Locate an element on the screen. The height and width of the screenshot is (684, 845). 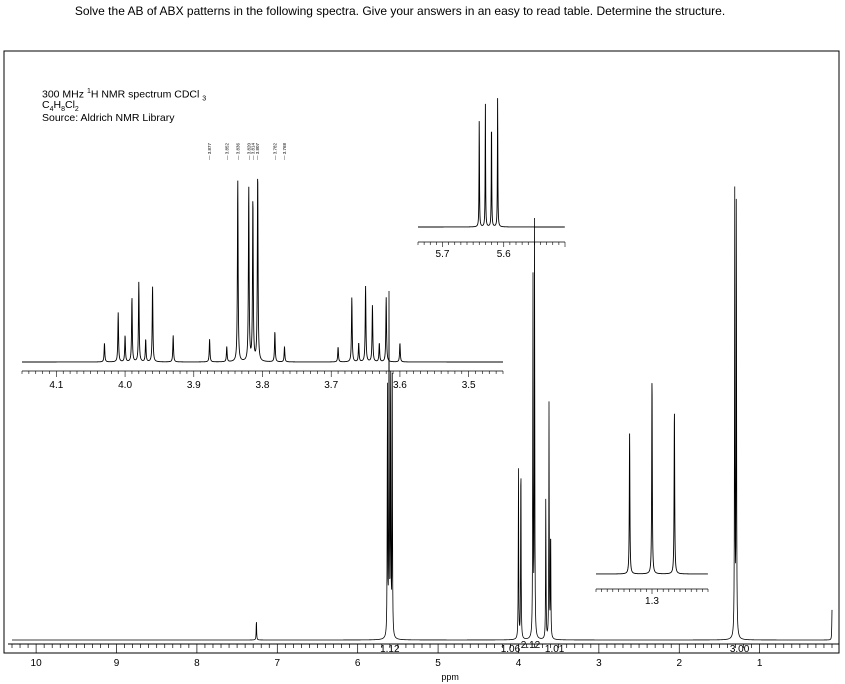
peak-shift-label: — 3.836 is located at coordinates (237, 151).